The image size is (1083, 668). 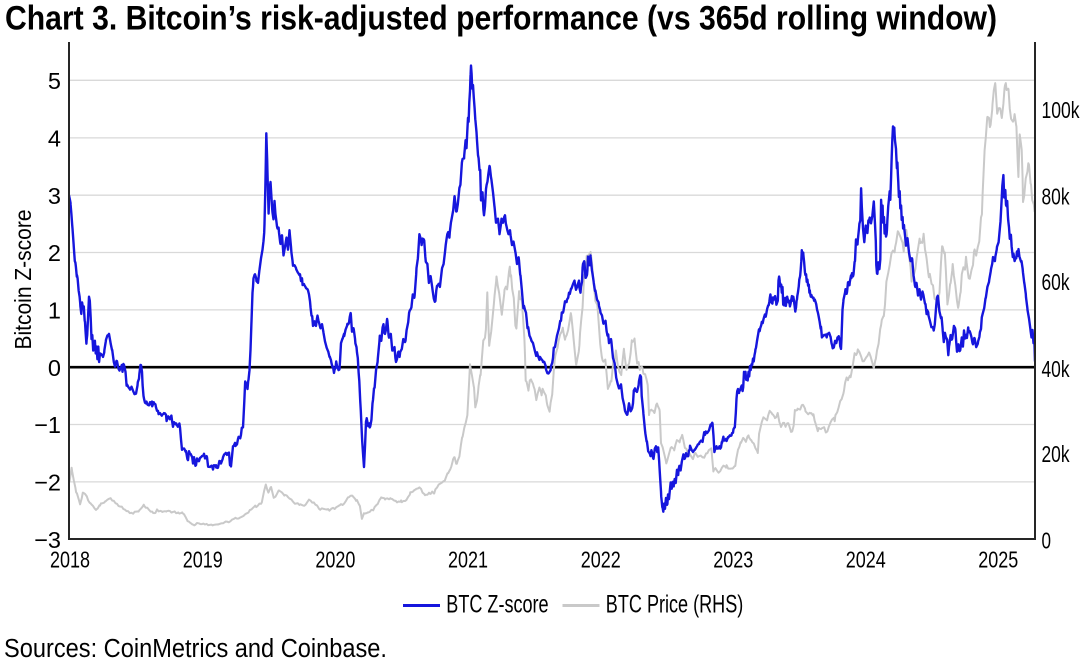 I want to click on svg-text: 20k, so click(x=1056, y=454).